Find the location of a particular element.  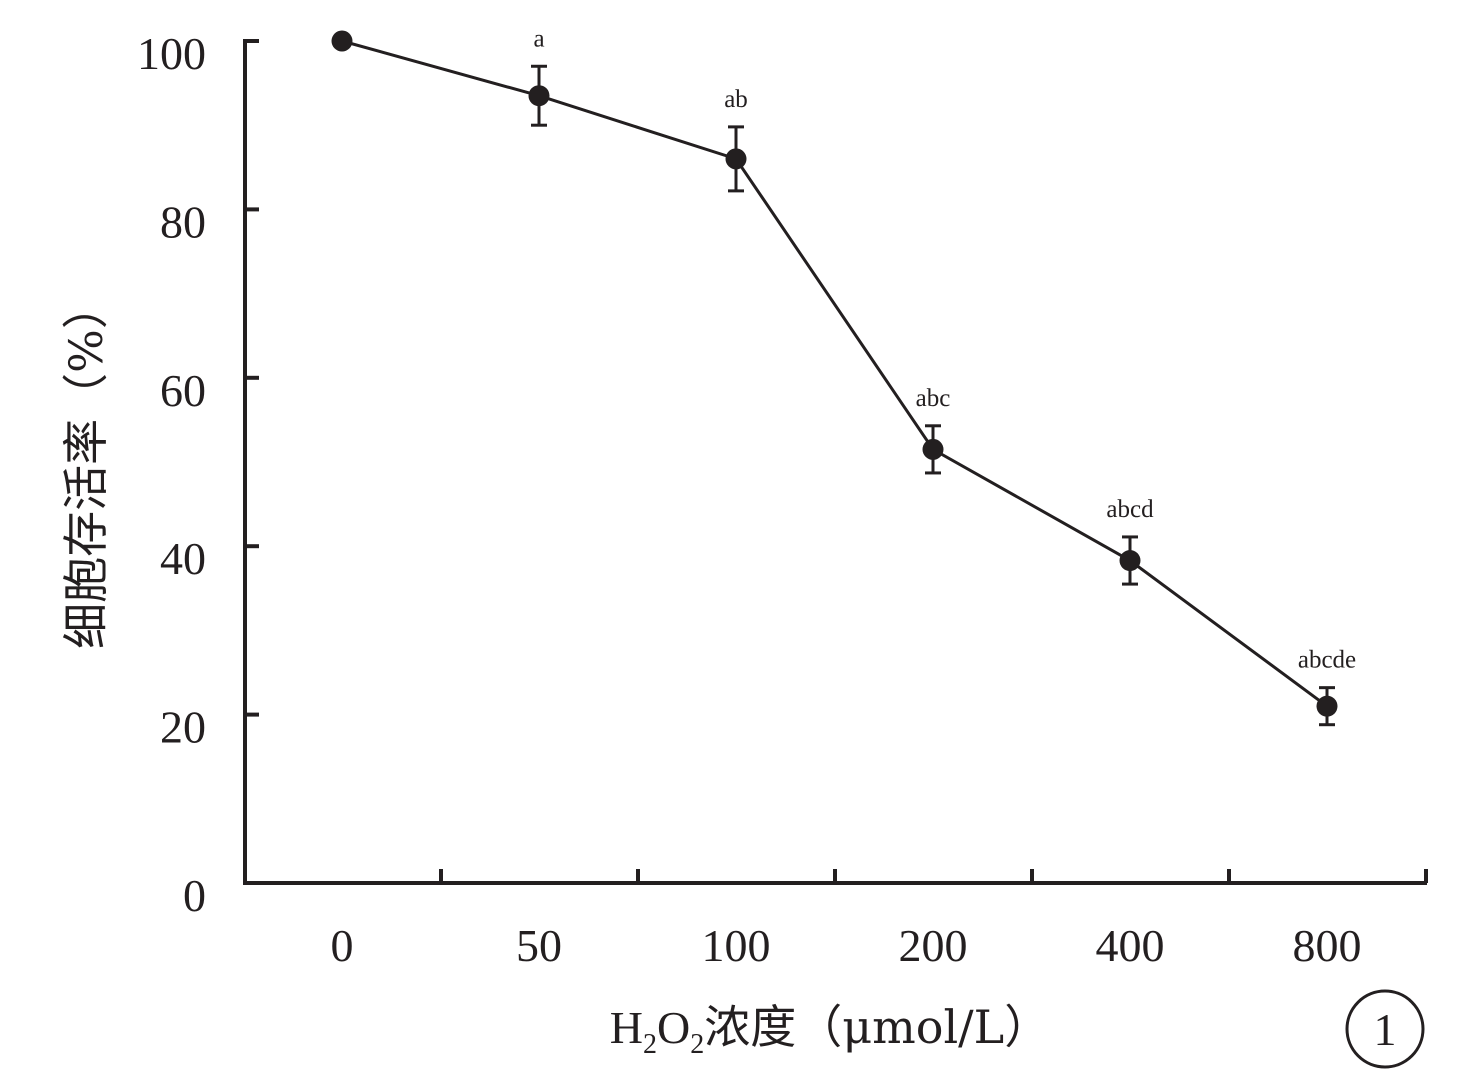

x-tick-label: 0 is located at coordinates (342, 945).